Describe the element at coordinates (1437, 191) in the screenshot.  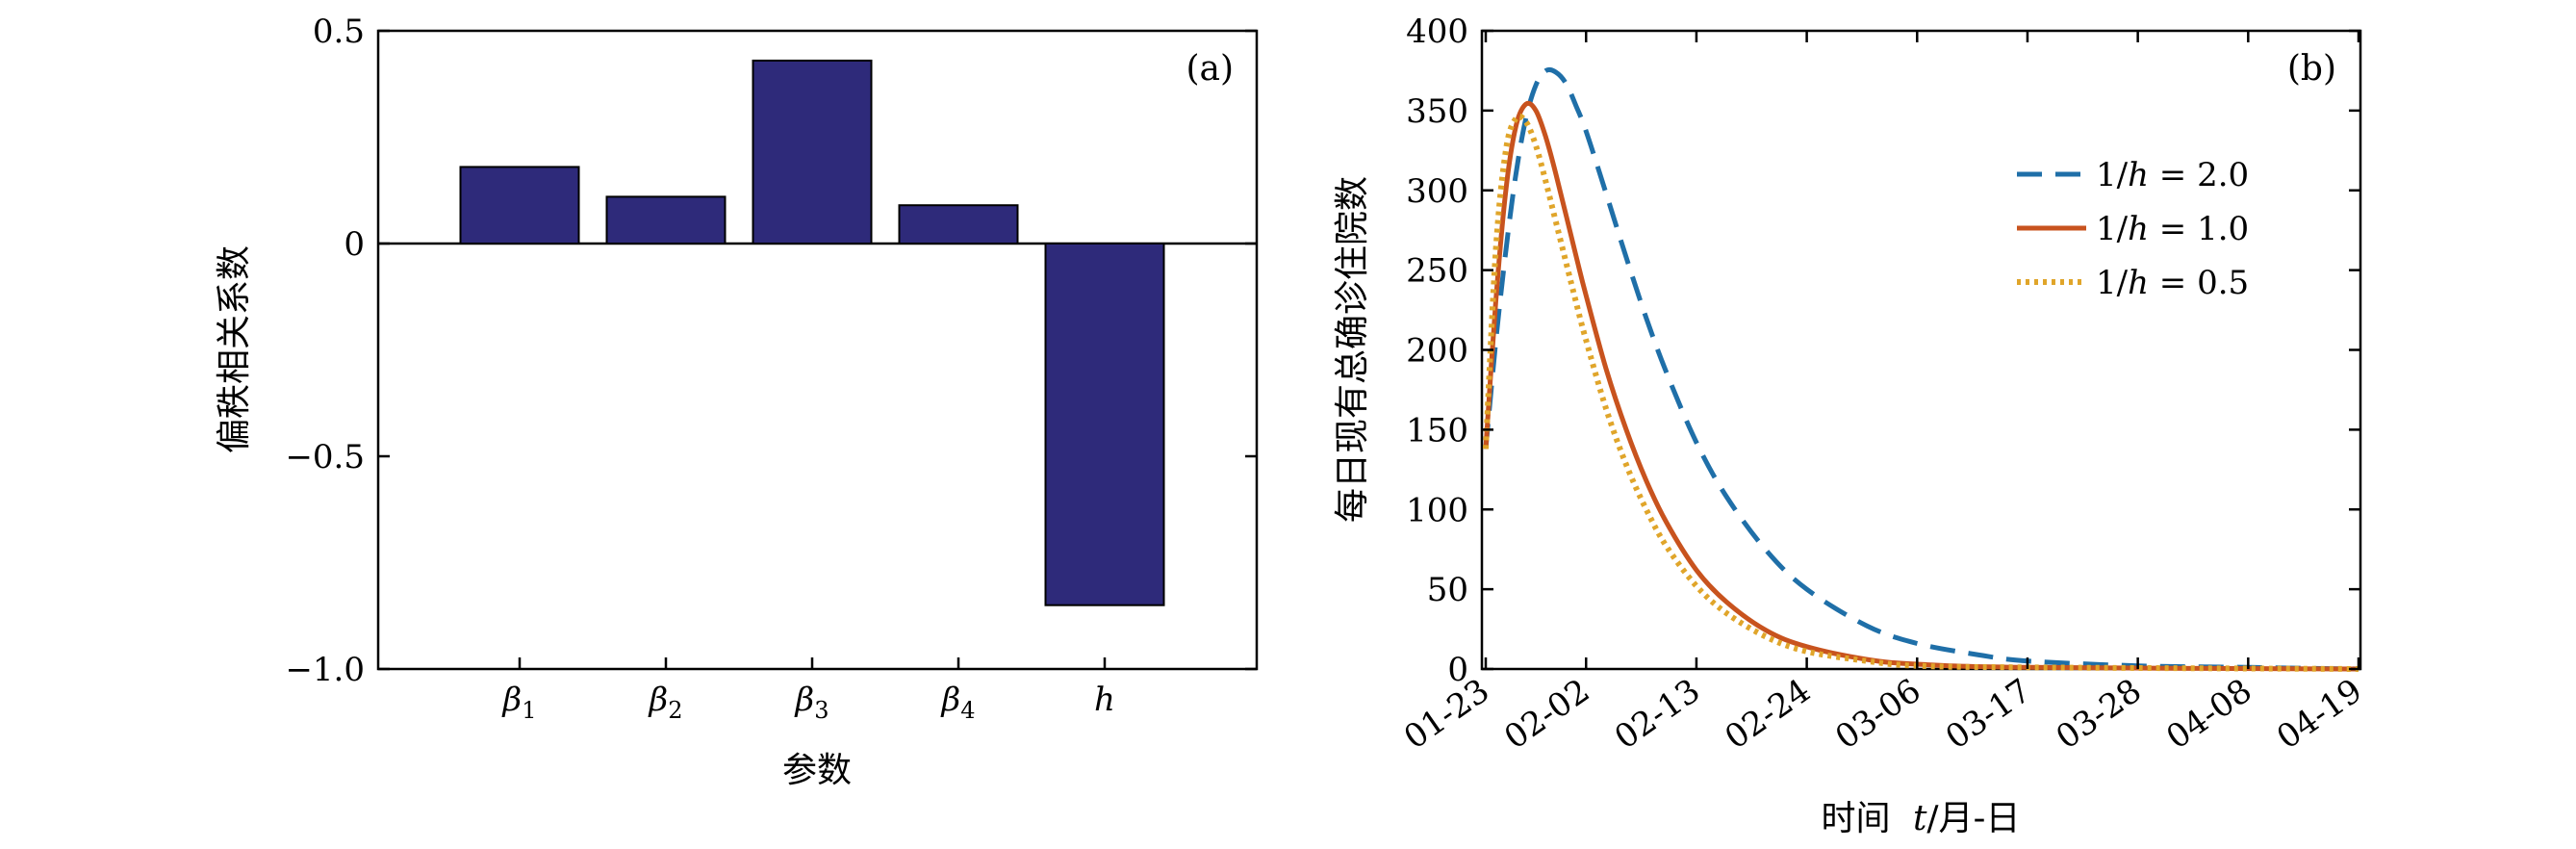
I see `y-tick-label: 300` at that location.